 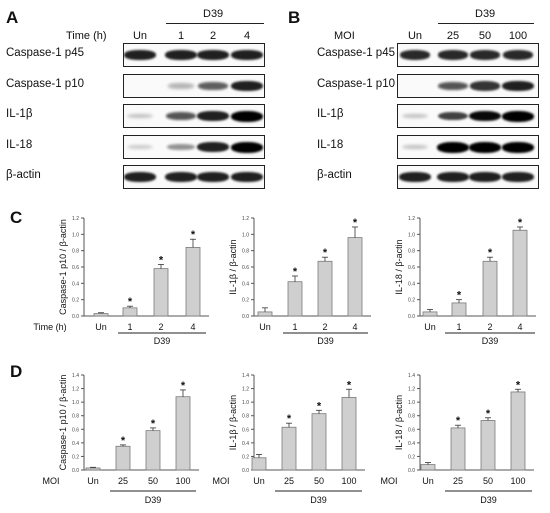 I want to click on panel-b-condition-label: 25, so click(x=453, y=36).